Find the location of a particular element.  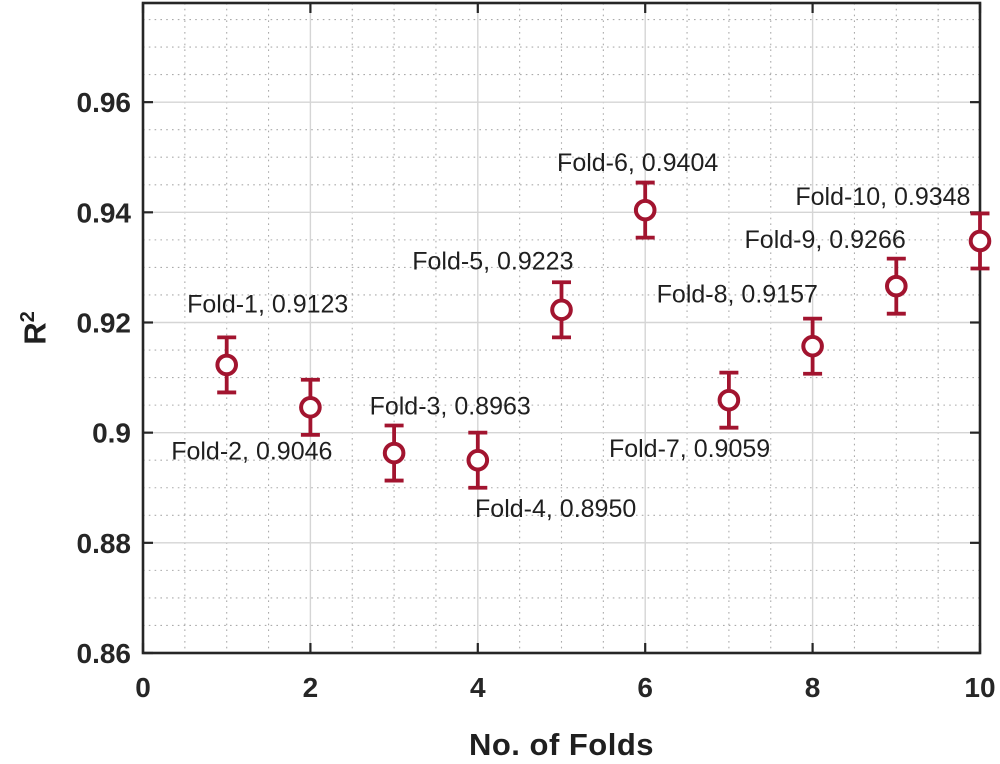

y-tick-label: 0.92 is located at coordinates (104, 322).